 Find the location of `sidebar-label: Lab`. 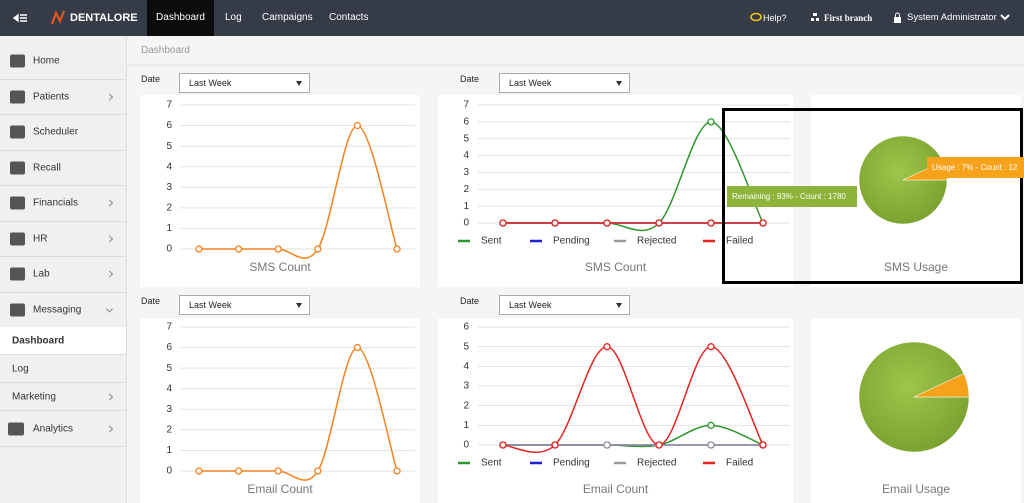

sidebar-label: Lab is located at coordinates (41, 274).